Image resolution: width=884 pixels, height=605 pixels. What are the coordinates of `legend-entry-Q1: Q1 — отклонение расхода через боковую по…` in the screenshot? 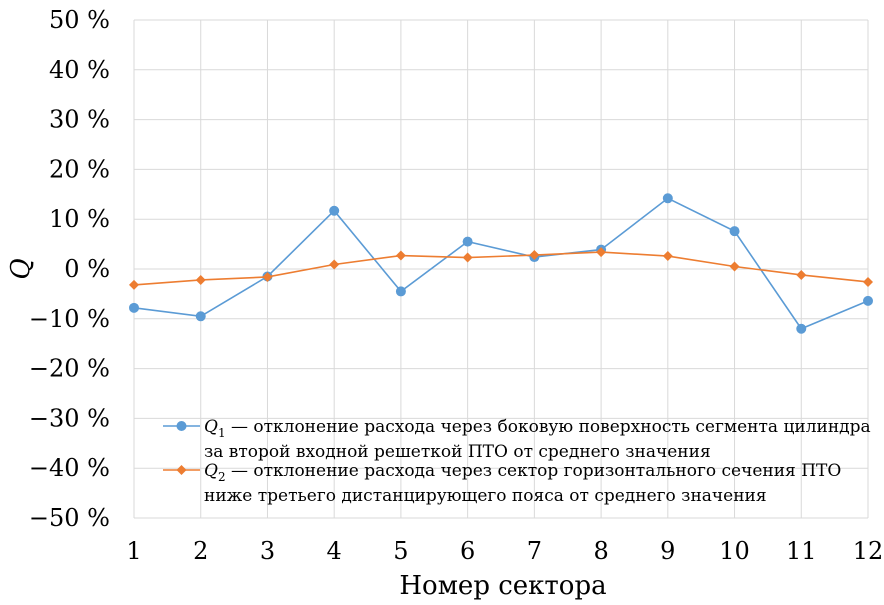 It's located at (517, 439).